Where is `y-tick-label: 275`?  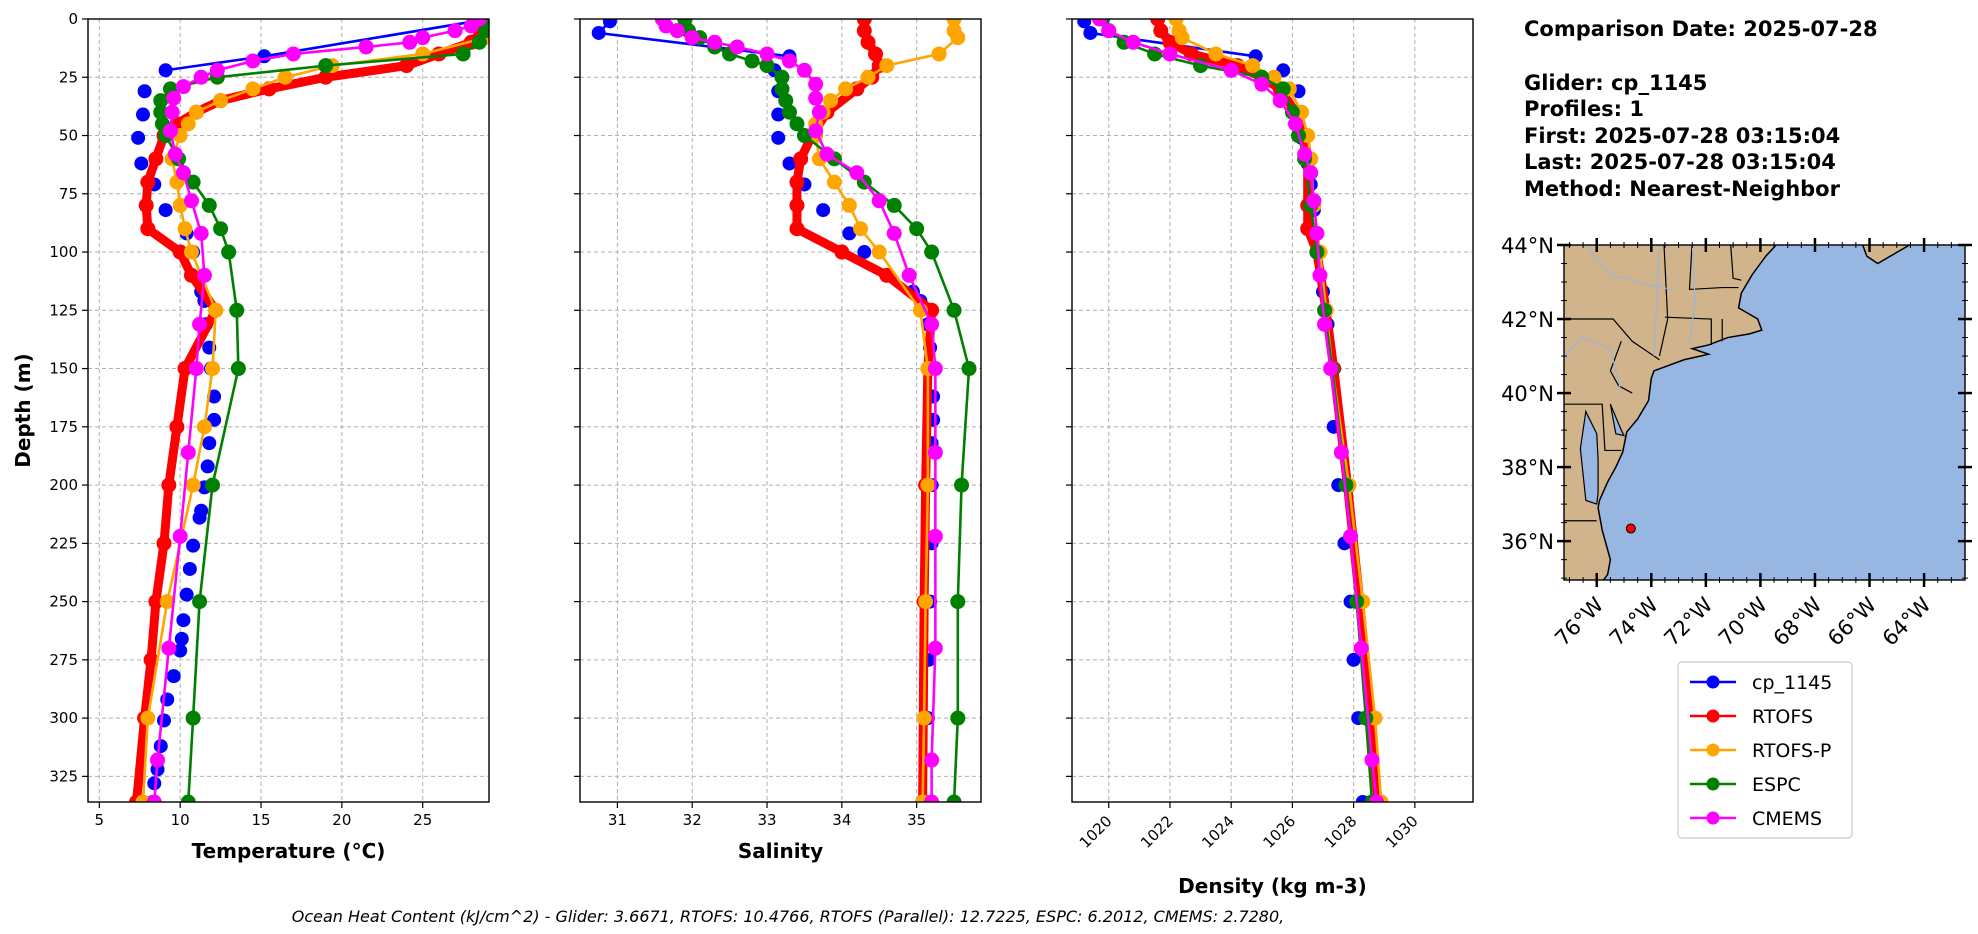 y-tick-label: 275 is located at coordinates (63, 660).